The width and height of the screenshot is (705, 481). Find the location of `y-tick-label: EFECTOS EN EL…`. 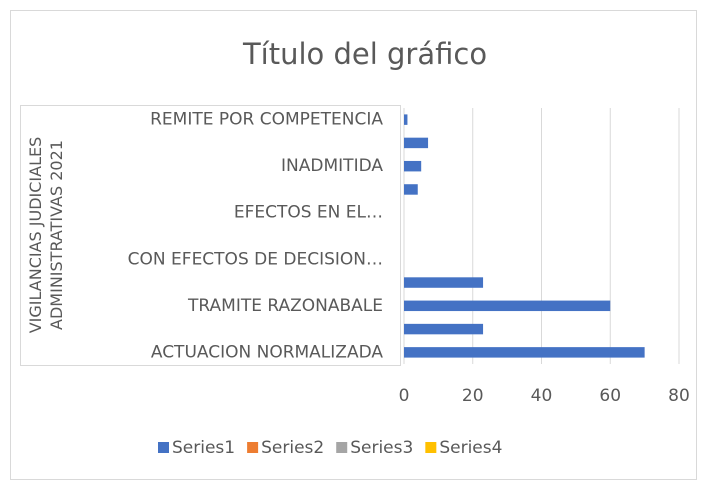

y-tick-label: EFECTOS EN EL… is located at coordinates (308, 213).